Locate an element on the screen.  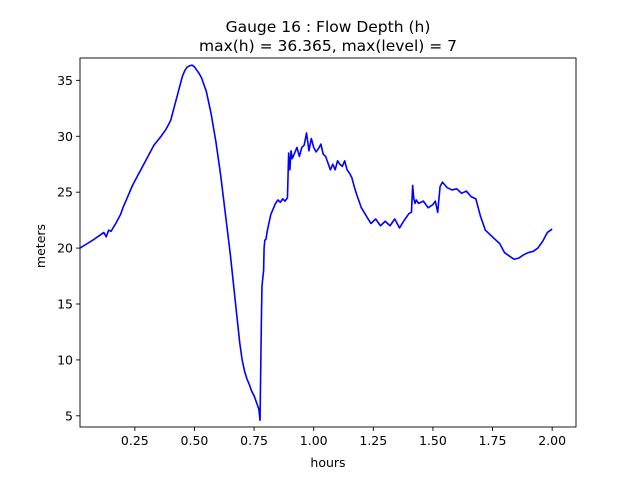
y-tick-label: 30 is located at coordinates (65, 136).